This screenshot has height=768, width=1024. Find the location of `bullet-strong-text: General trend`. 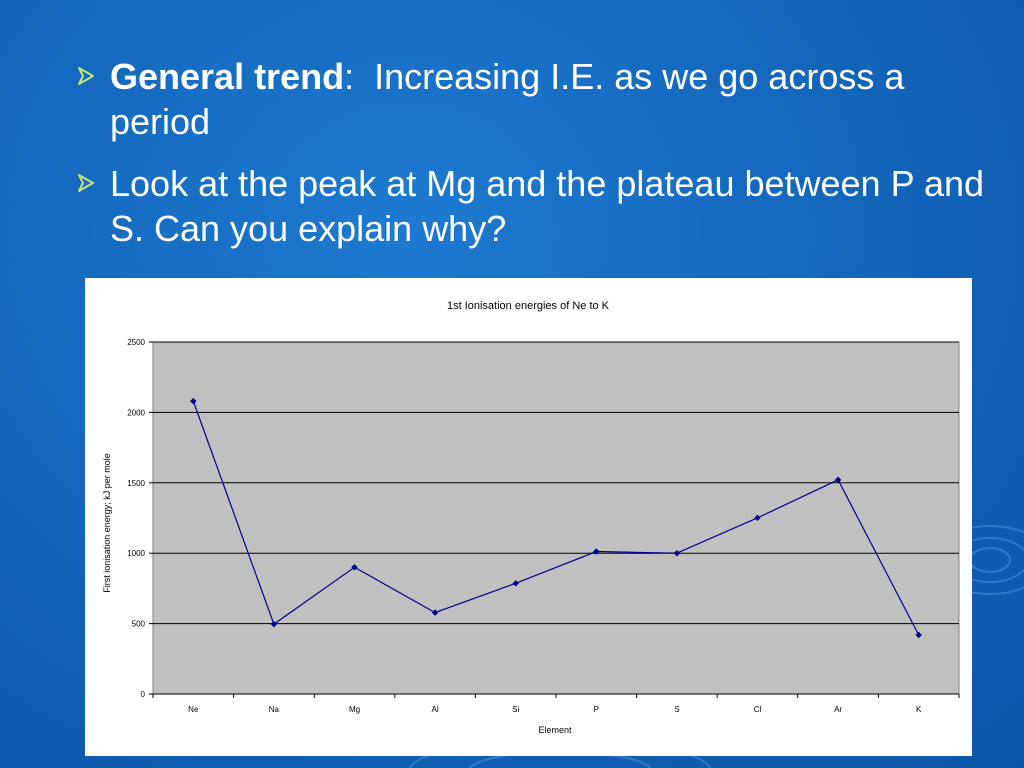

bullet-strong-text: General trend is located at coordinates (227, 76).